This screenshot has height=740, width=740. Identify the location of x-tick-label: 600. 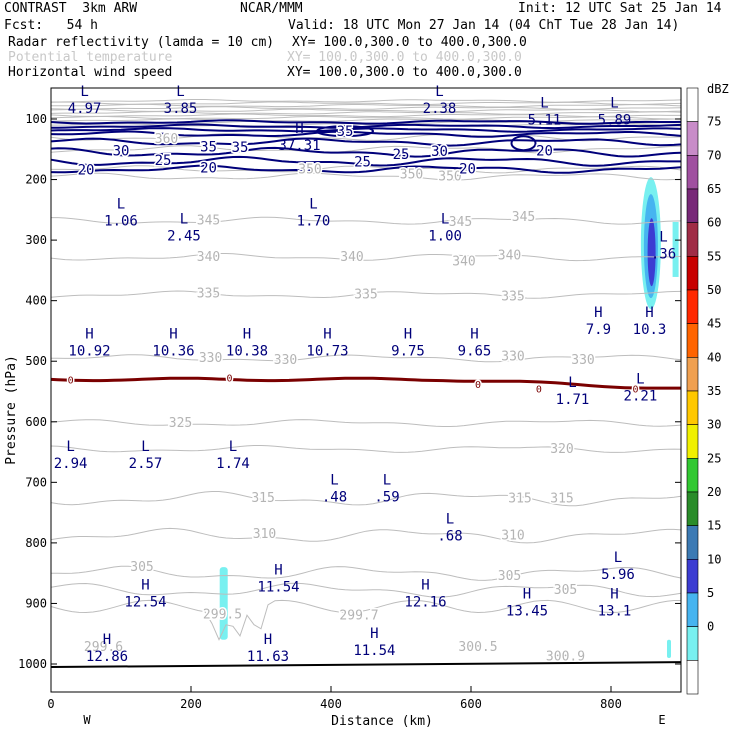
(471, 704).